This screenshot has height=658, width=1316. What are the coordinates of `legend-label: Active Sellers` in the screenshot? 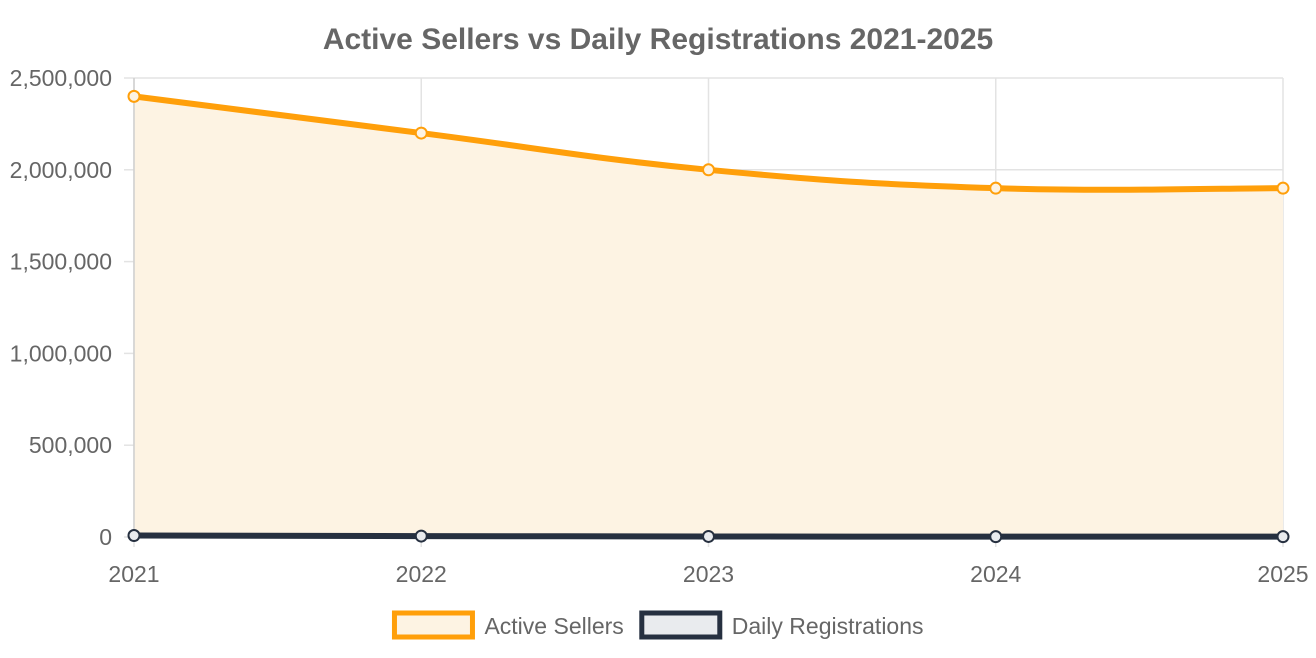 It's located at (553, 626).